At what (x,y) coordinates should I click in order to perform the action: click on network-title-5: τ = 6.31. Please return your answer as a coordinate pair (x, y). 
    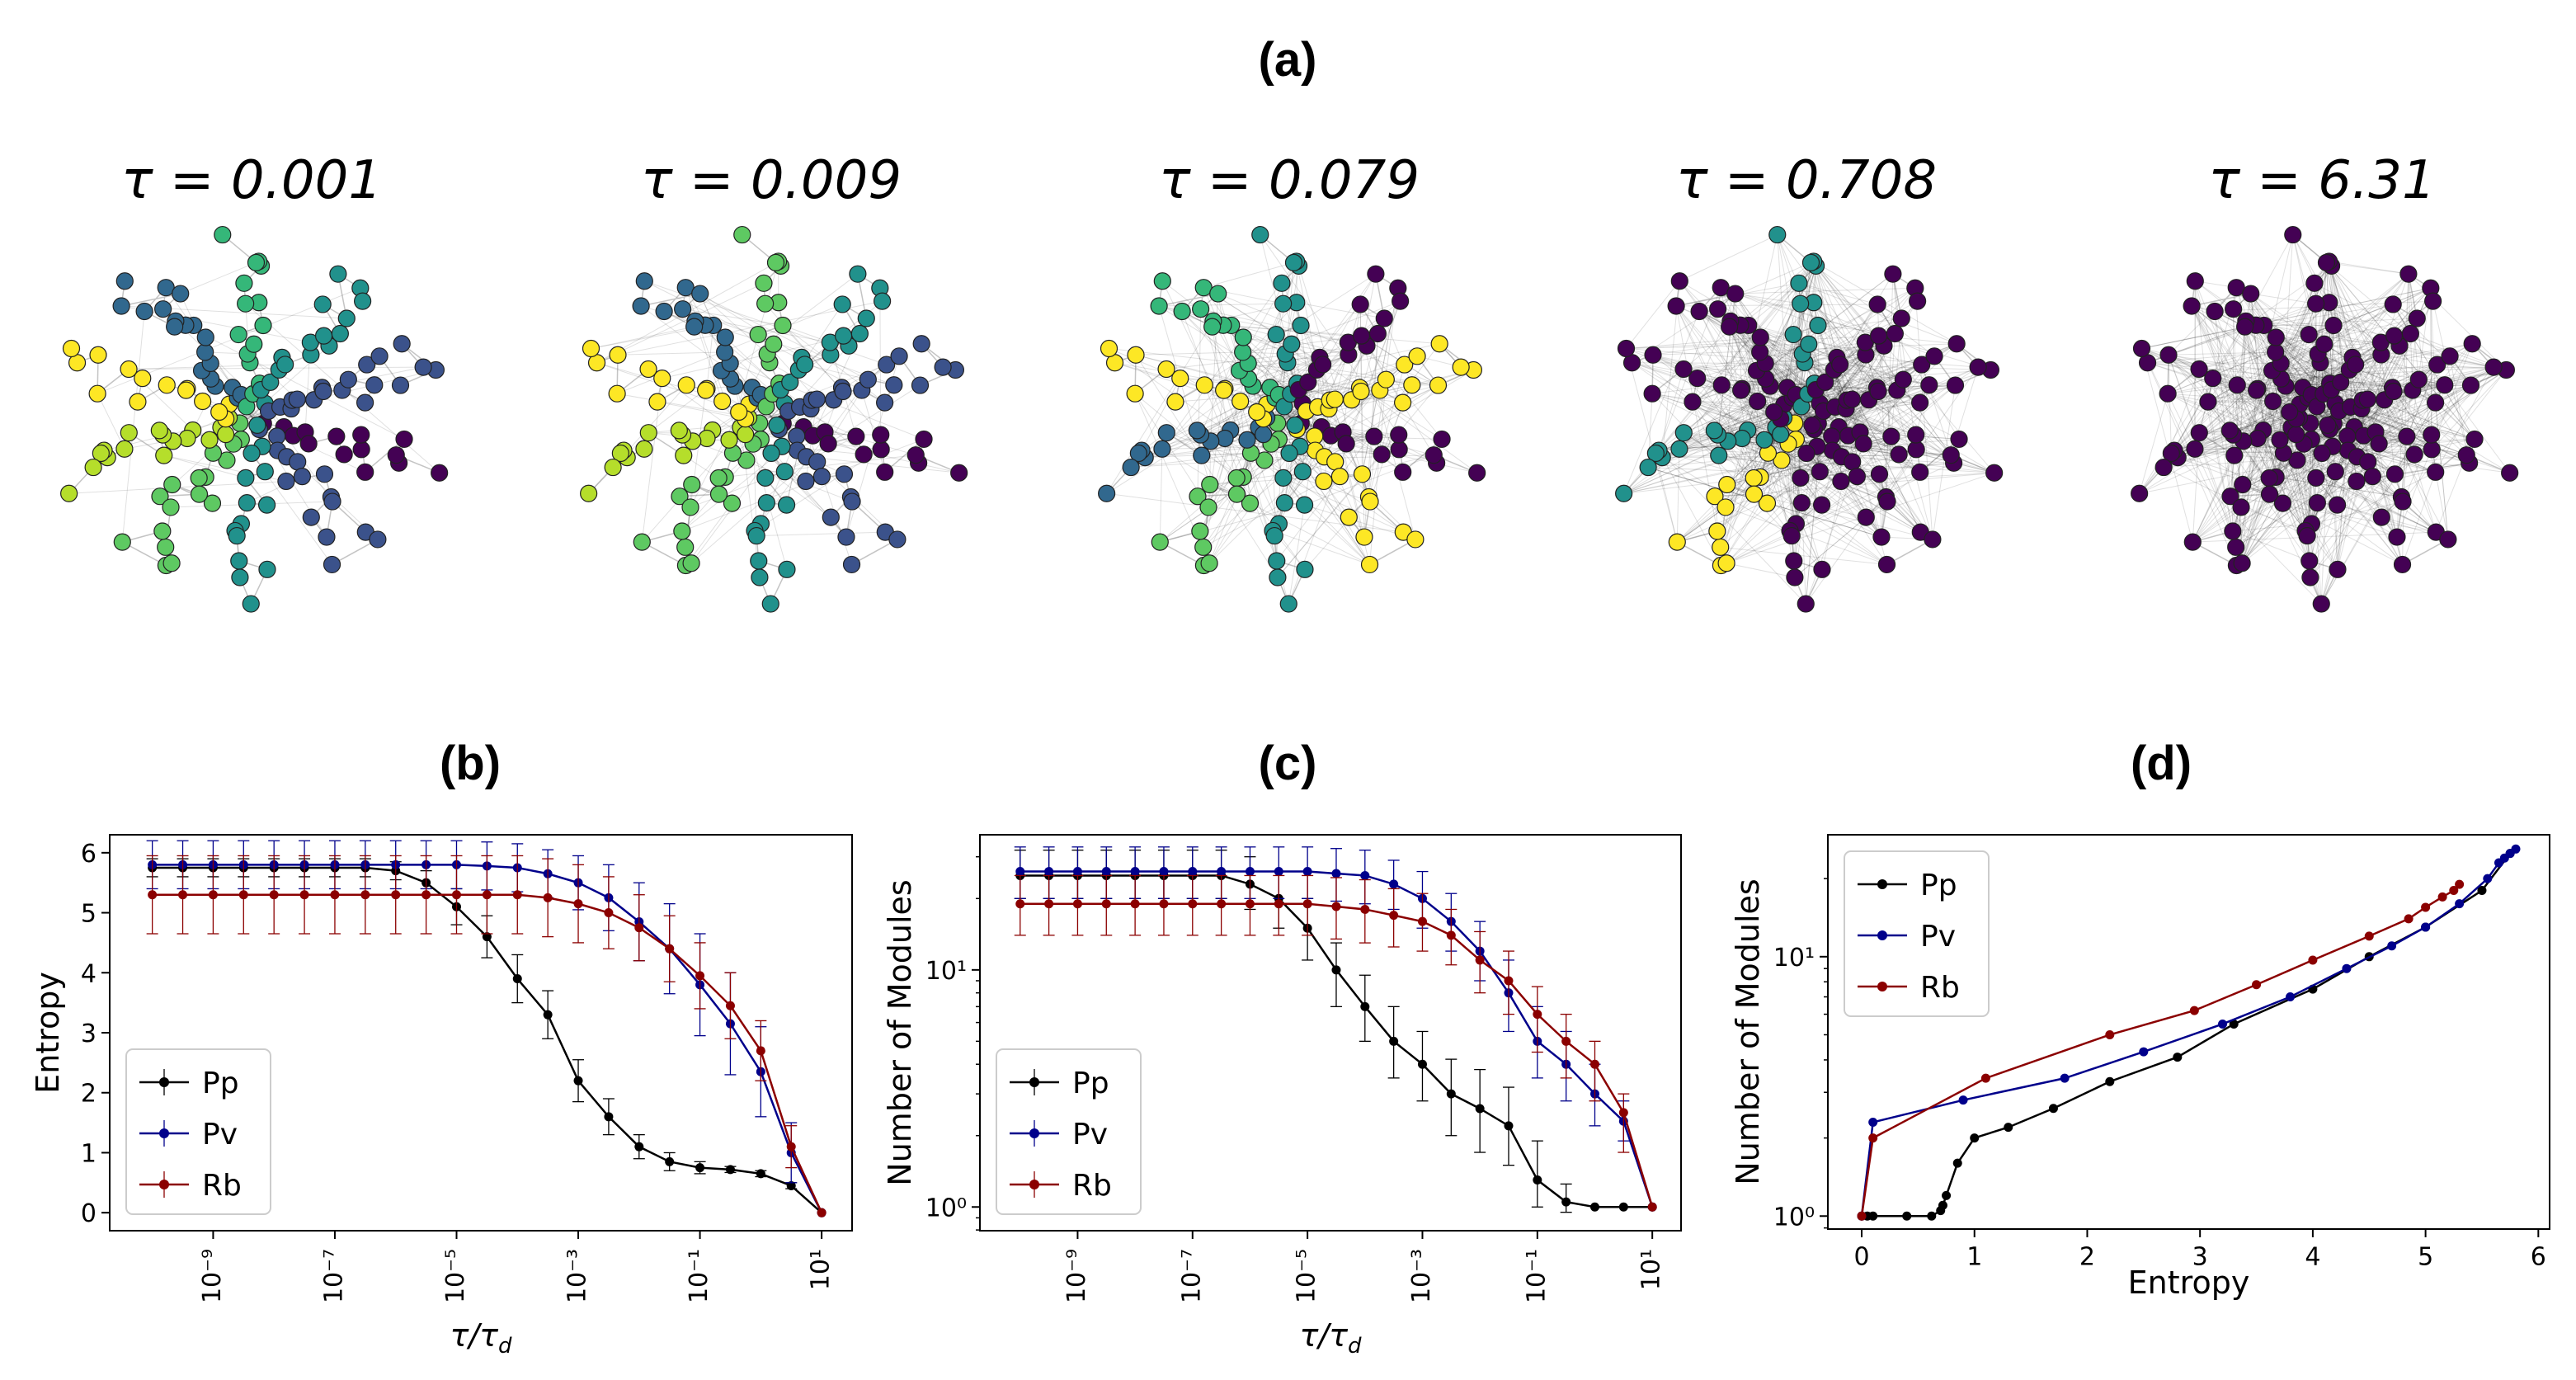
    Looking at the image, I should click on (2321, 180).